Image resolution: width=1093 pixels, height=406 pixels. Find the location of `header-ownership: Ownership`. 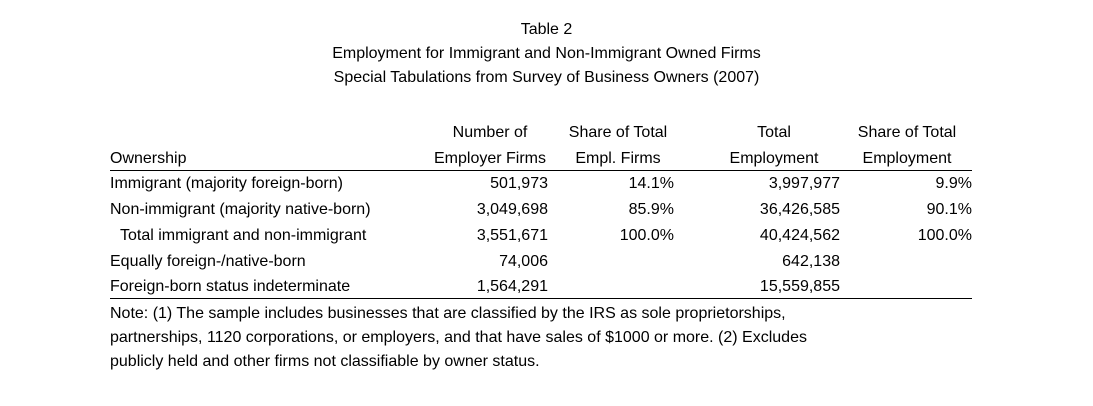

header-ownership: Ownership is located at coordinates (148, 158).